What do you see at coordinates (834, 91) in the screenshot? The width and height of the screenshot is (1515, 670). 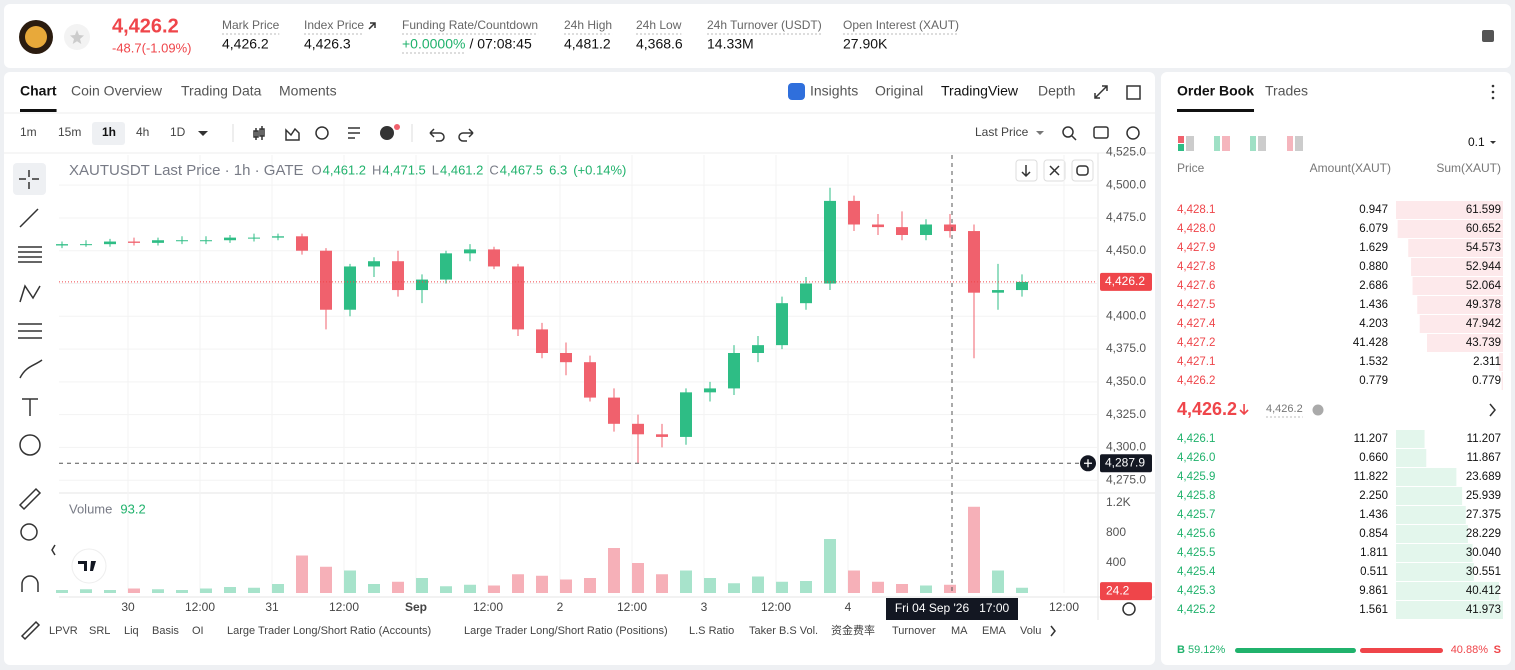 I see `view-tab: Insights` at bounding box center [834, 91].